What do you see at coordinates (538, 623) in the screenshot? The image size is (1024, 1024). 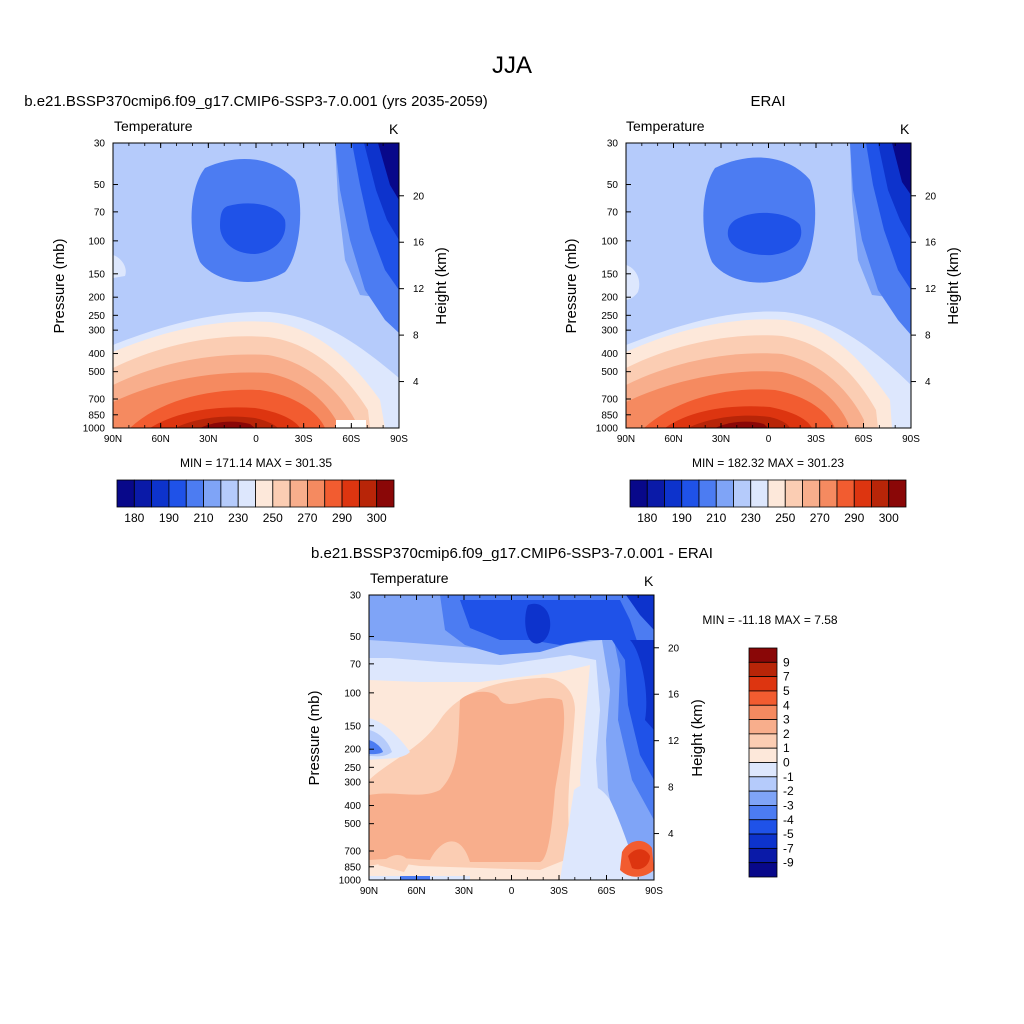 I see `band-m7-a` at bounding box center [538, 623].